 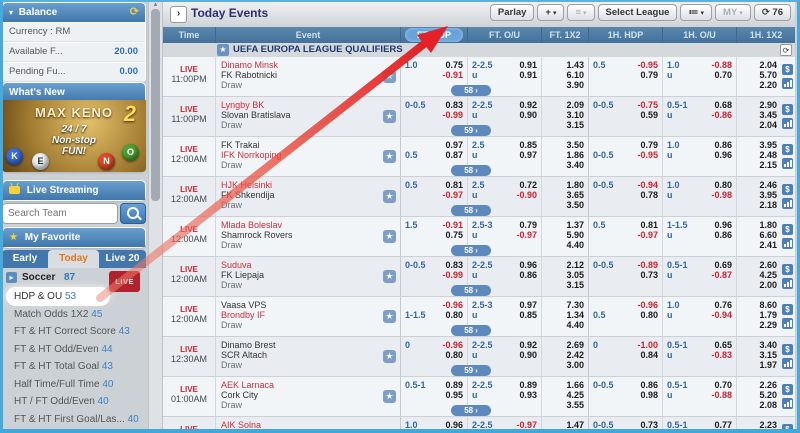 I want to click on odds: 0.78, so click(x=649, y=195).